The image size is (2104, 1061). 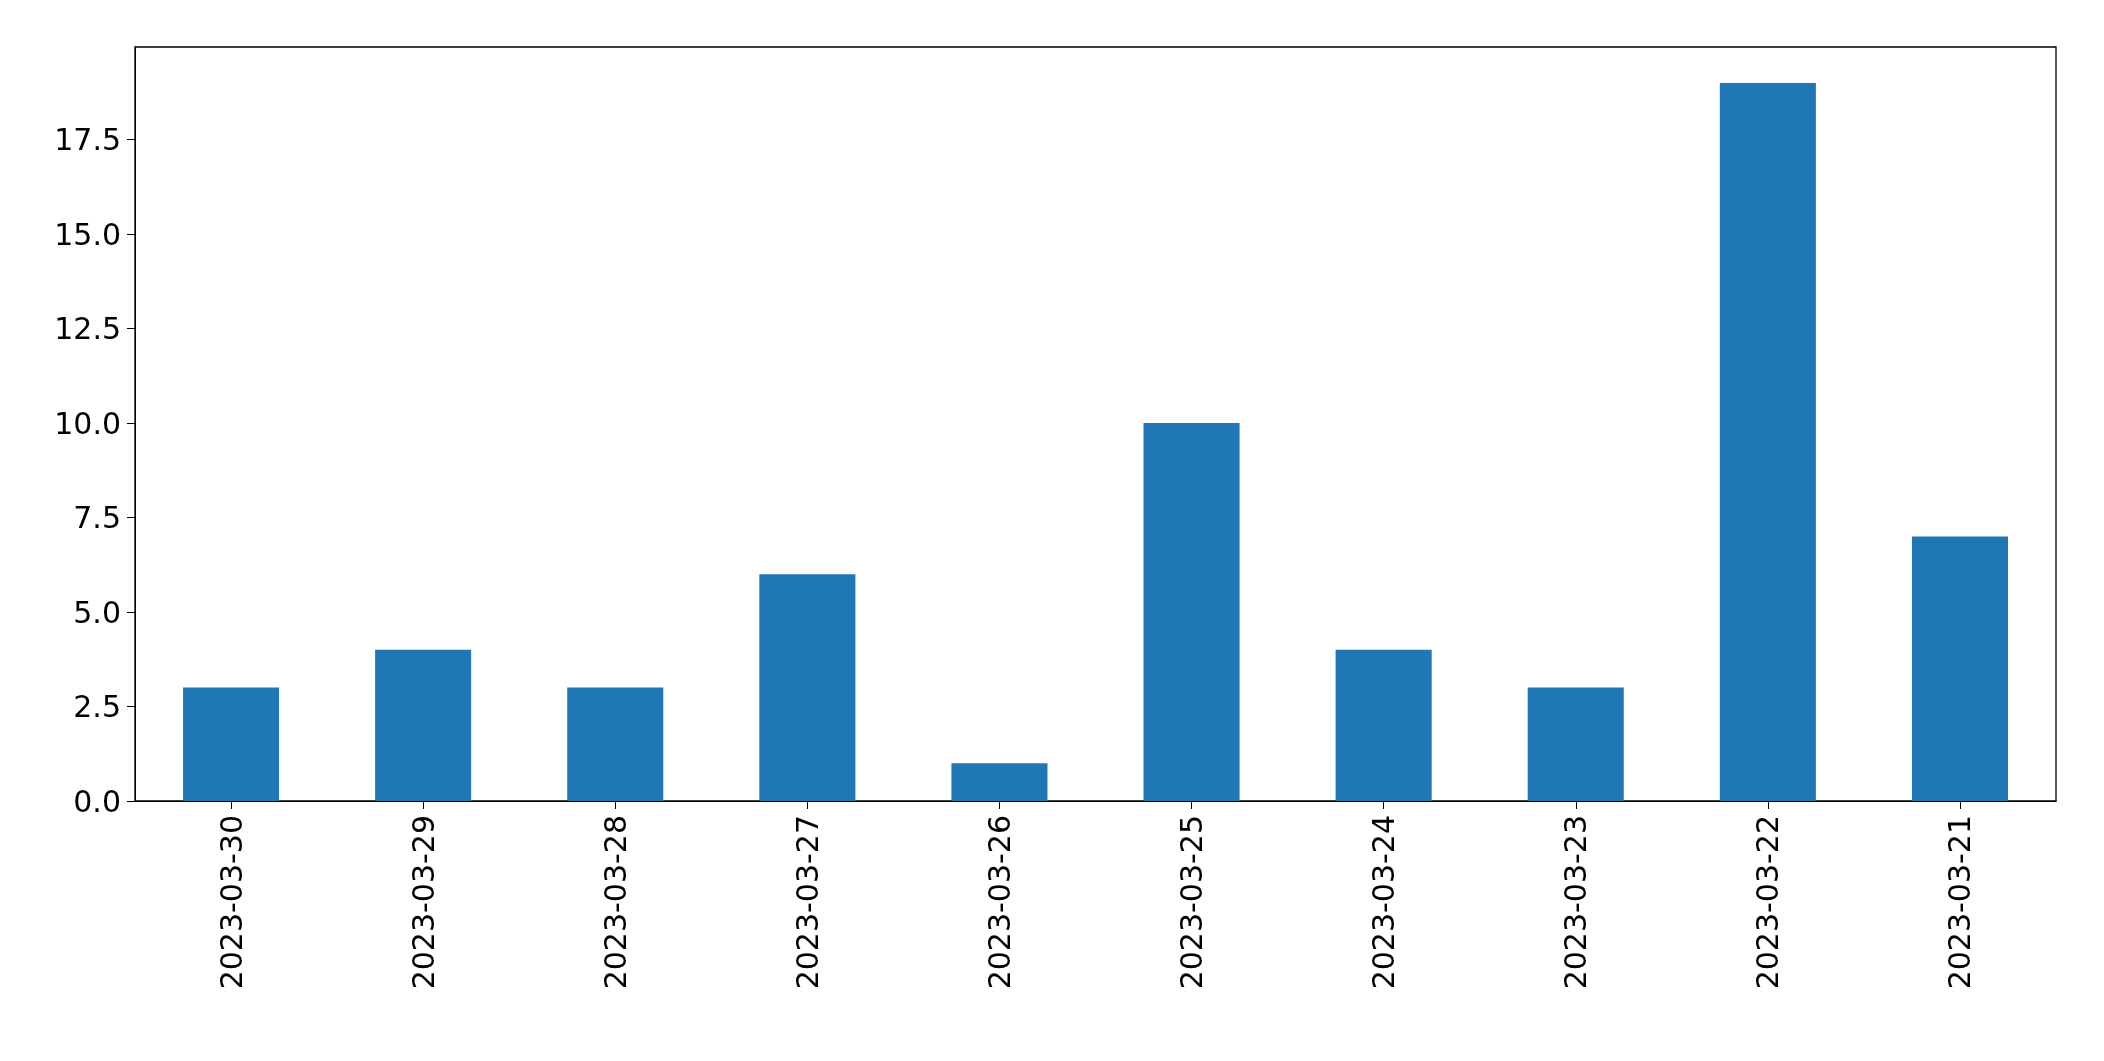 What do you see at coordinates (1576, 902) in the screenshot?
I see `x-tick-label: 2023-03-23` at bounding box center [1576, 902].